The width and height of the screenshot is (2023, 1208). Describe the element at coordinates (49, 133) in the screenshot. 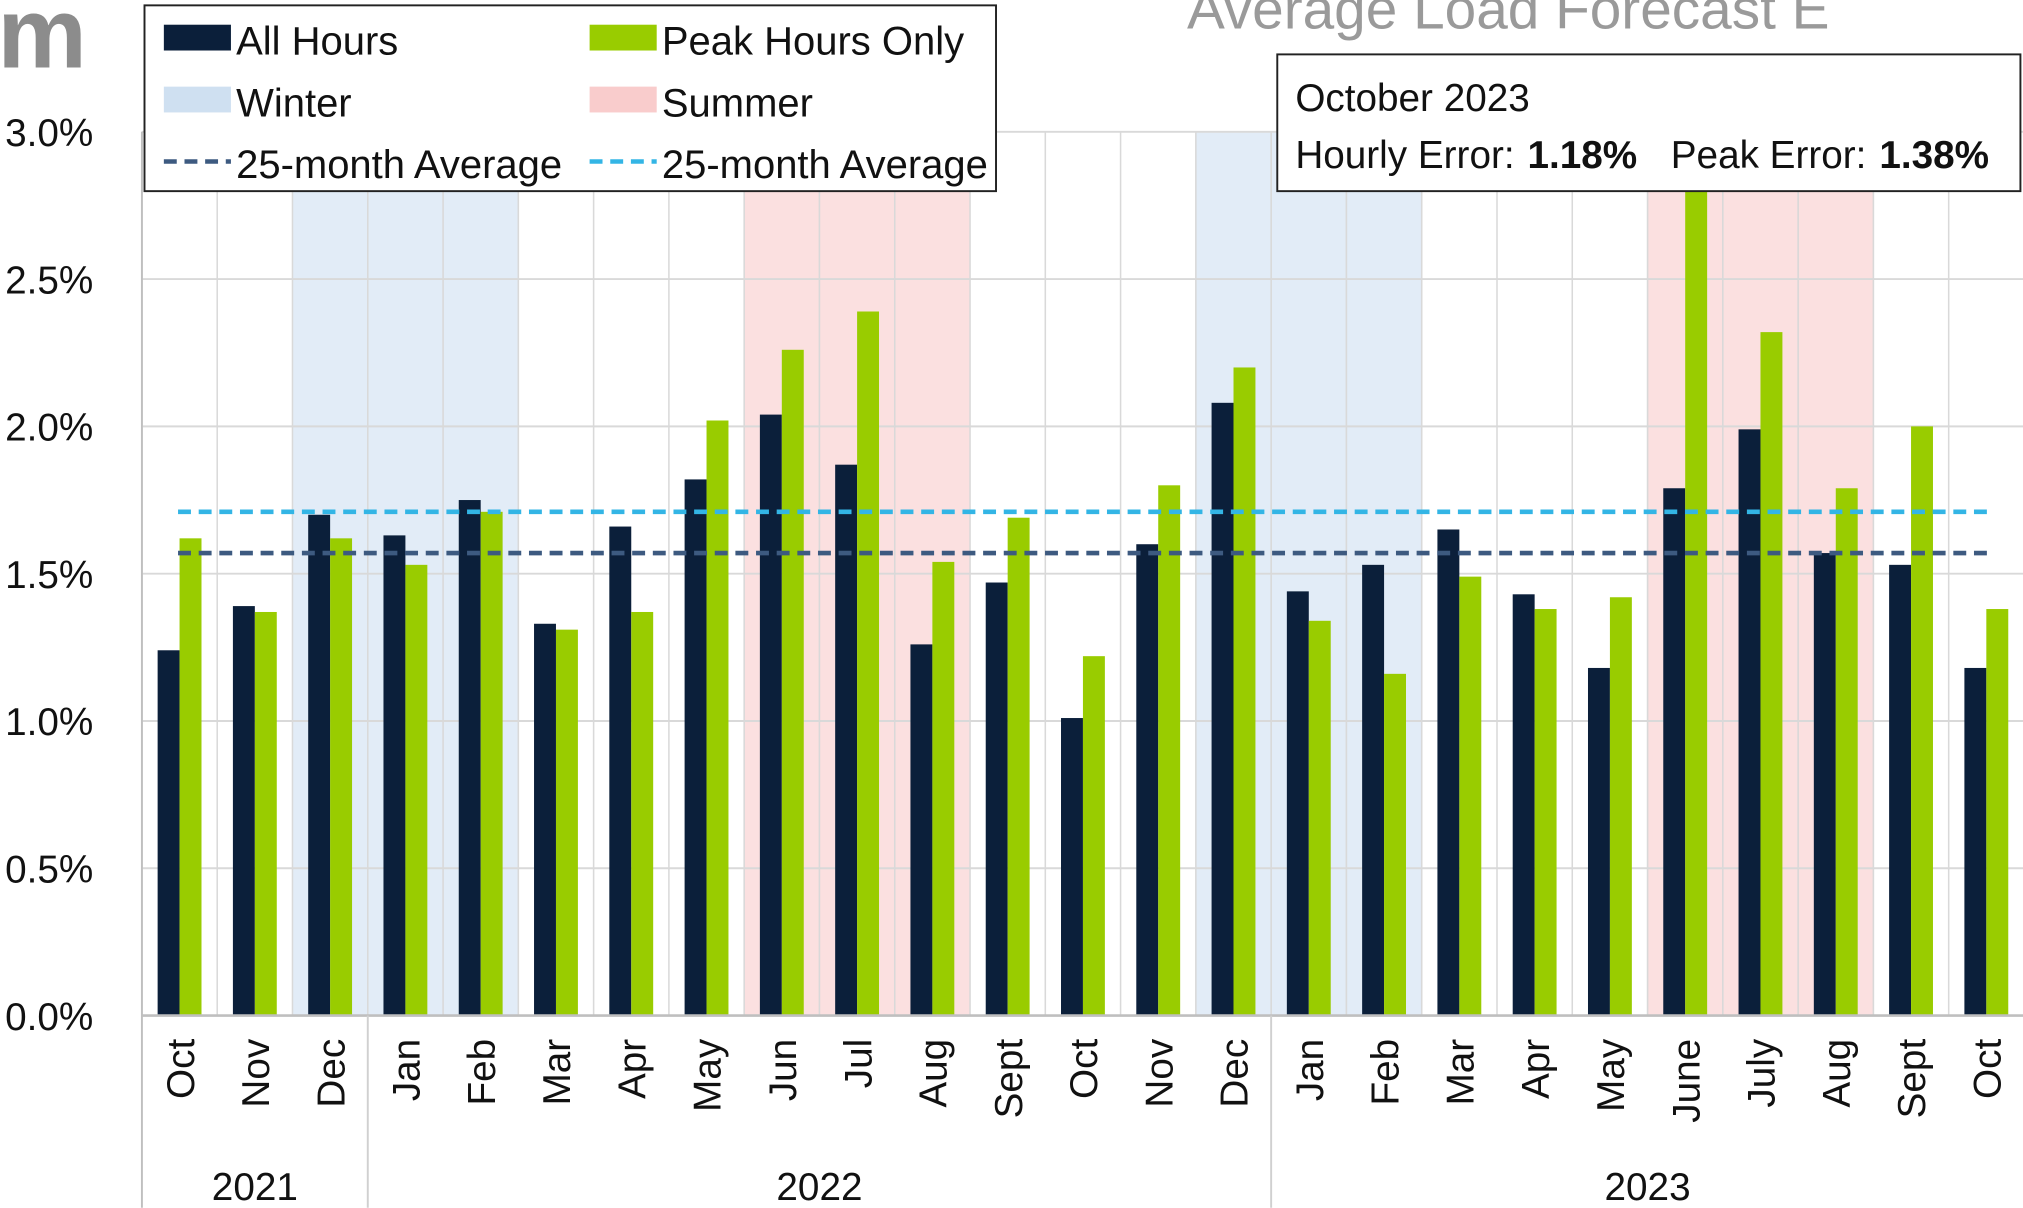

I see `y-tick-label: 3.0%` at that location.